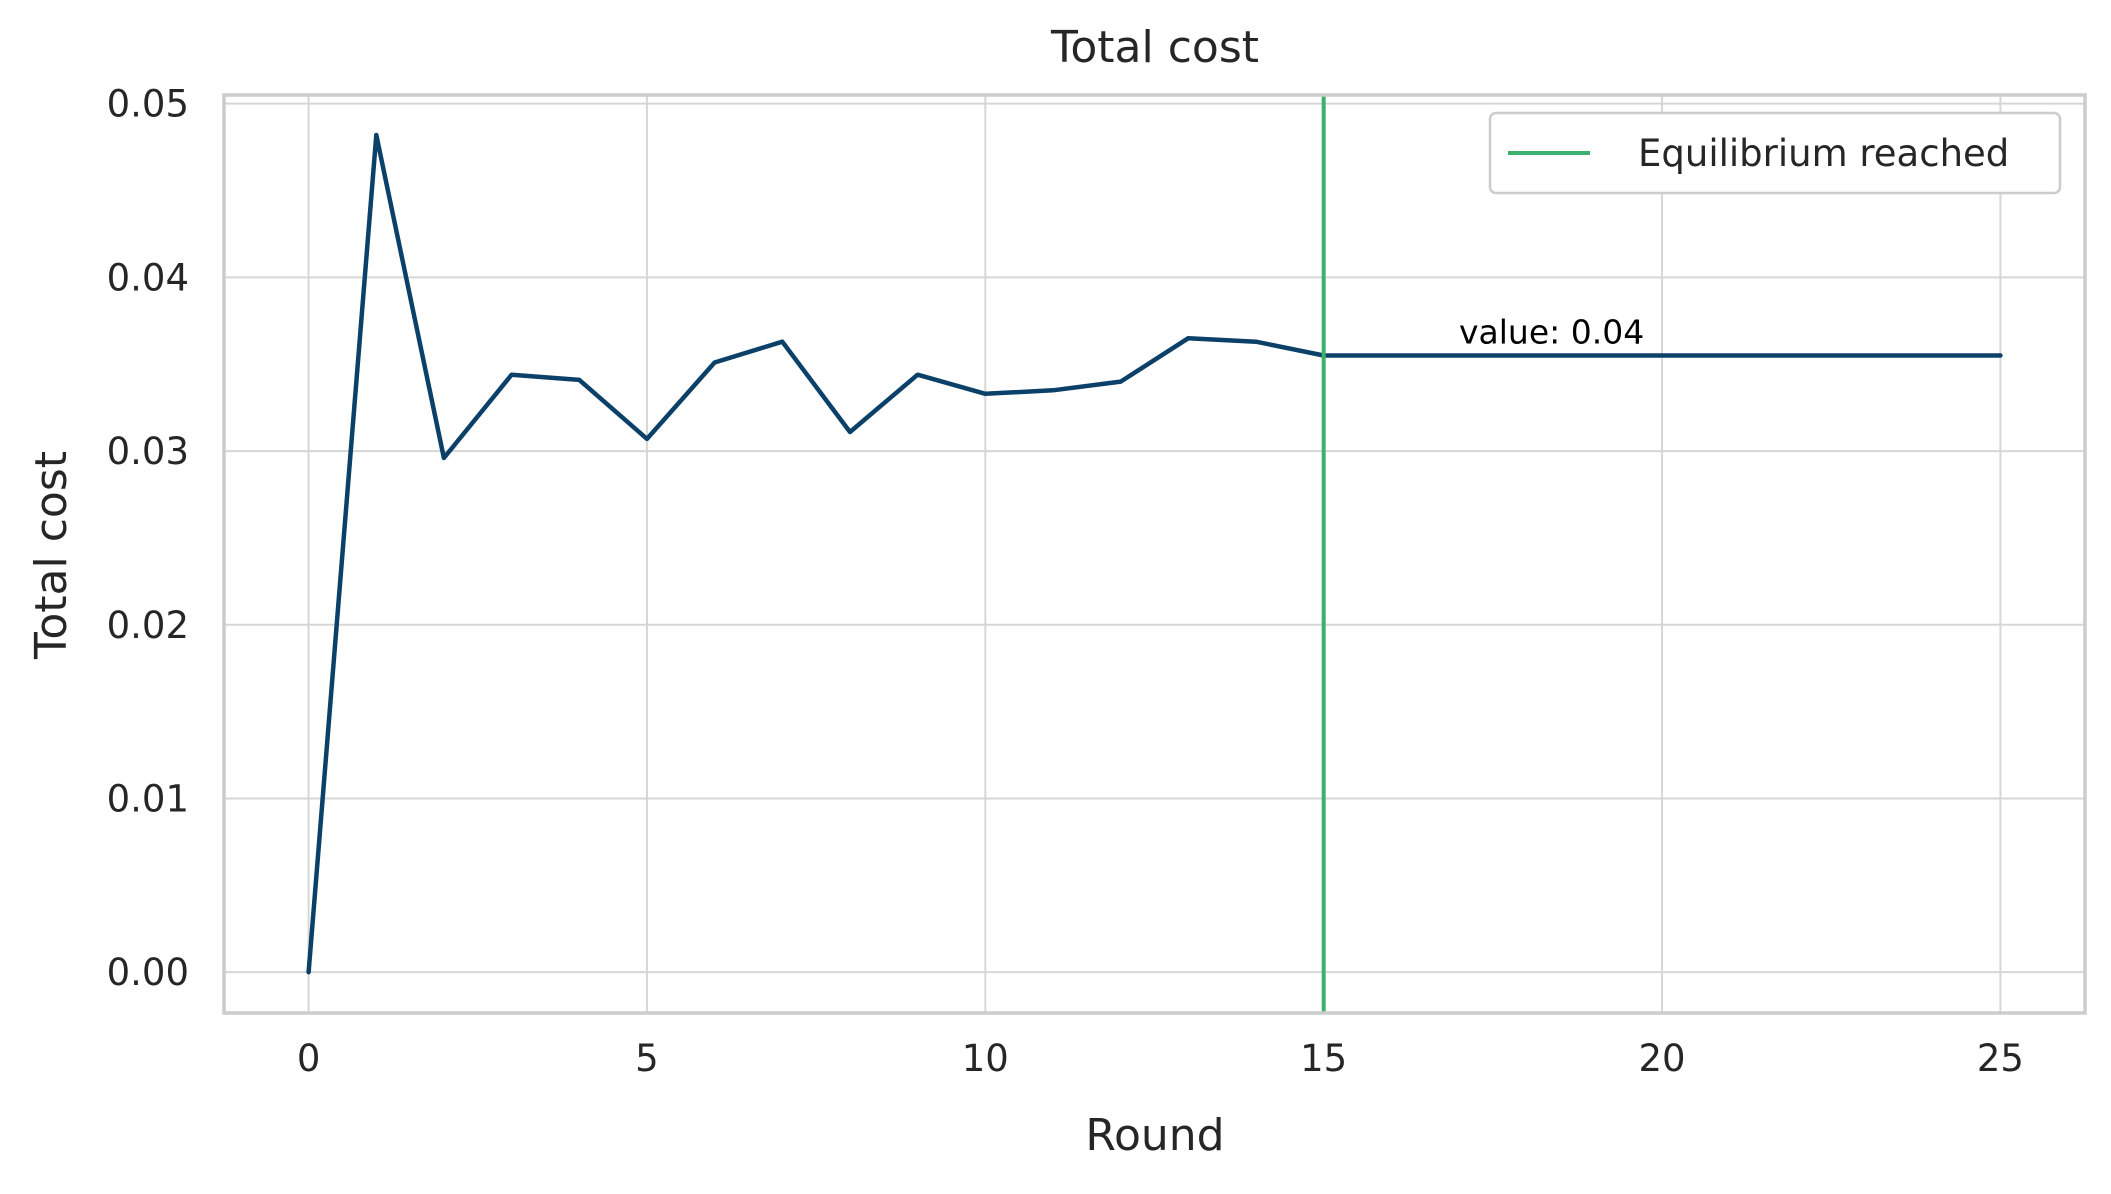 The image size is (2111, 1194). Describe the element at coordinates (148, 625) in the screenshot. I see `y-tick-label: 0.02` at that location.